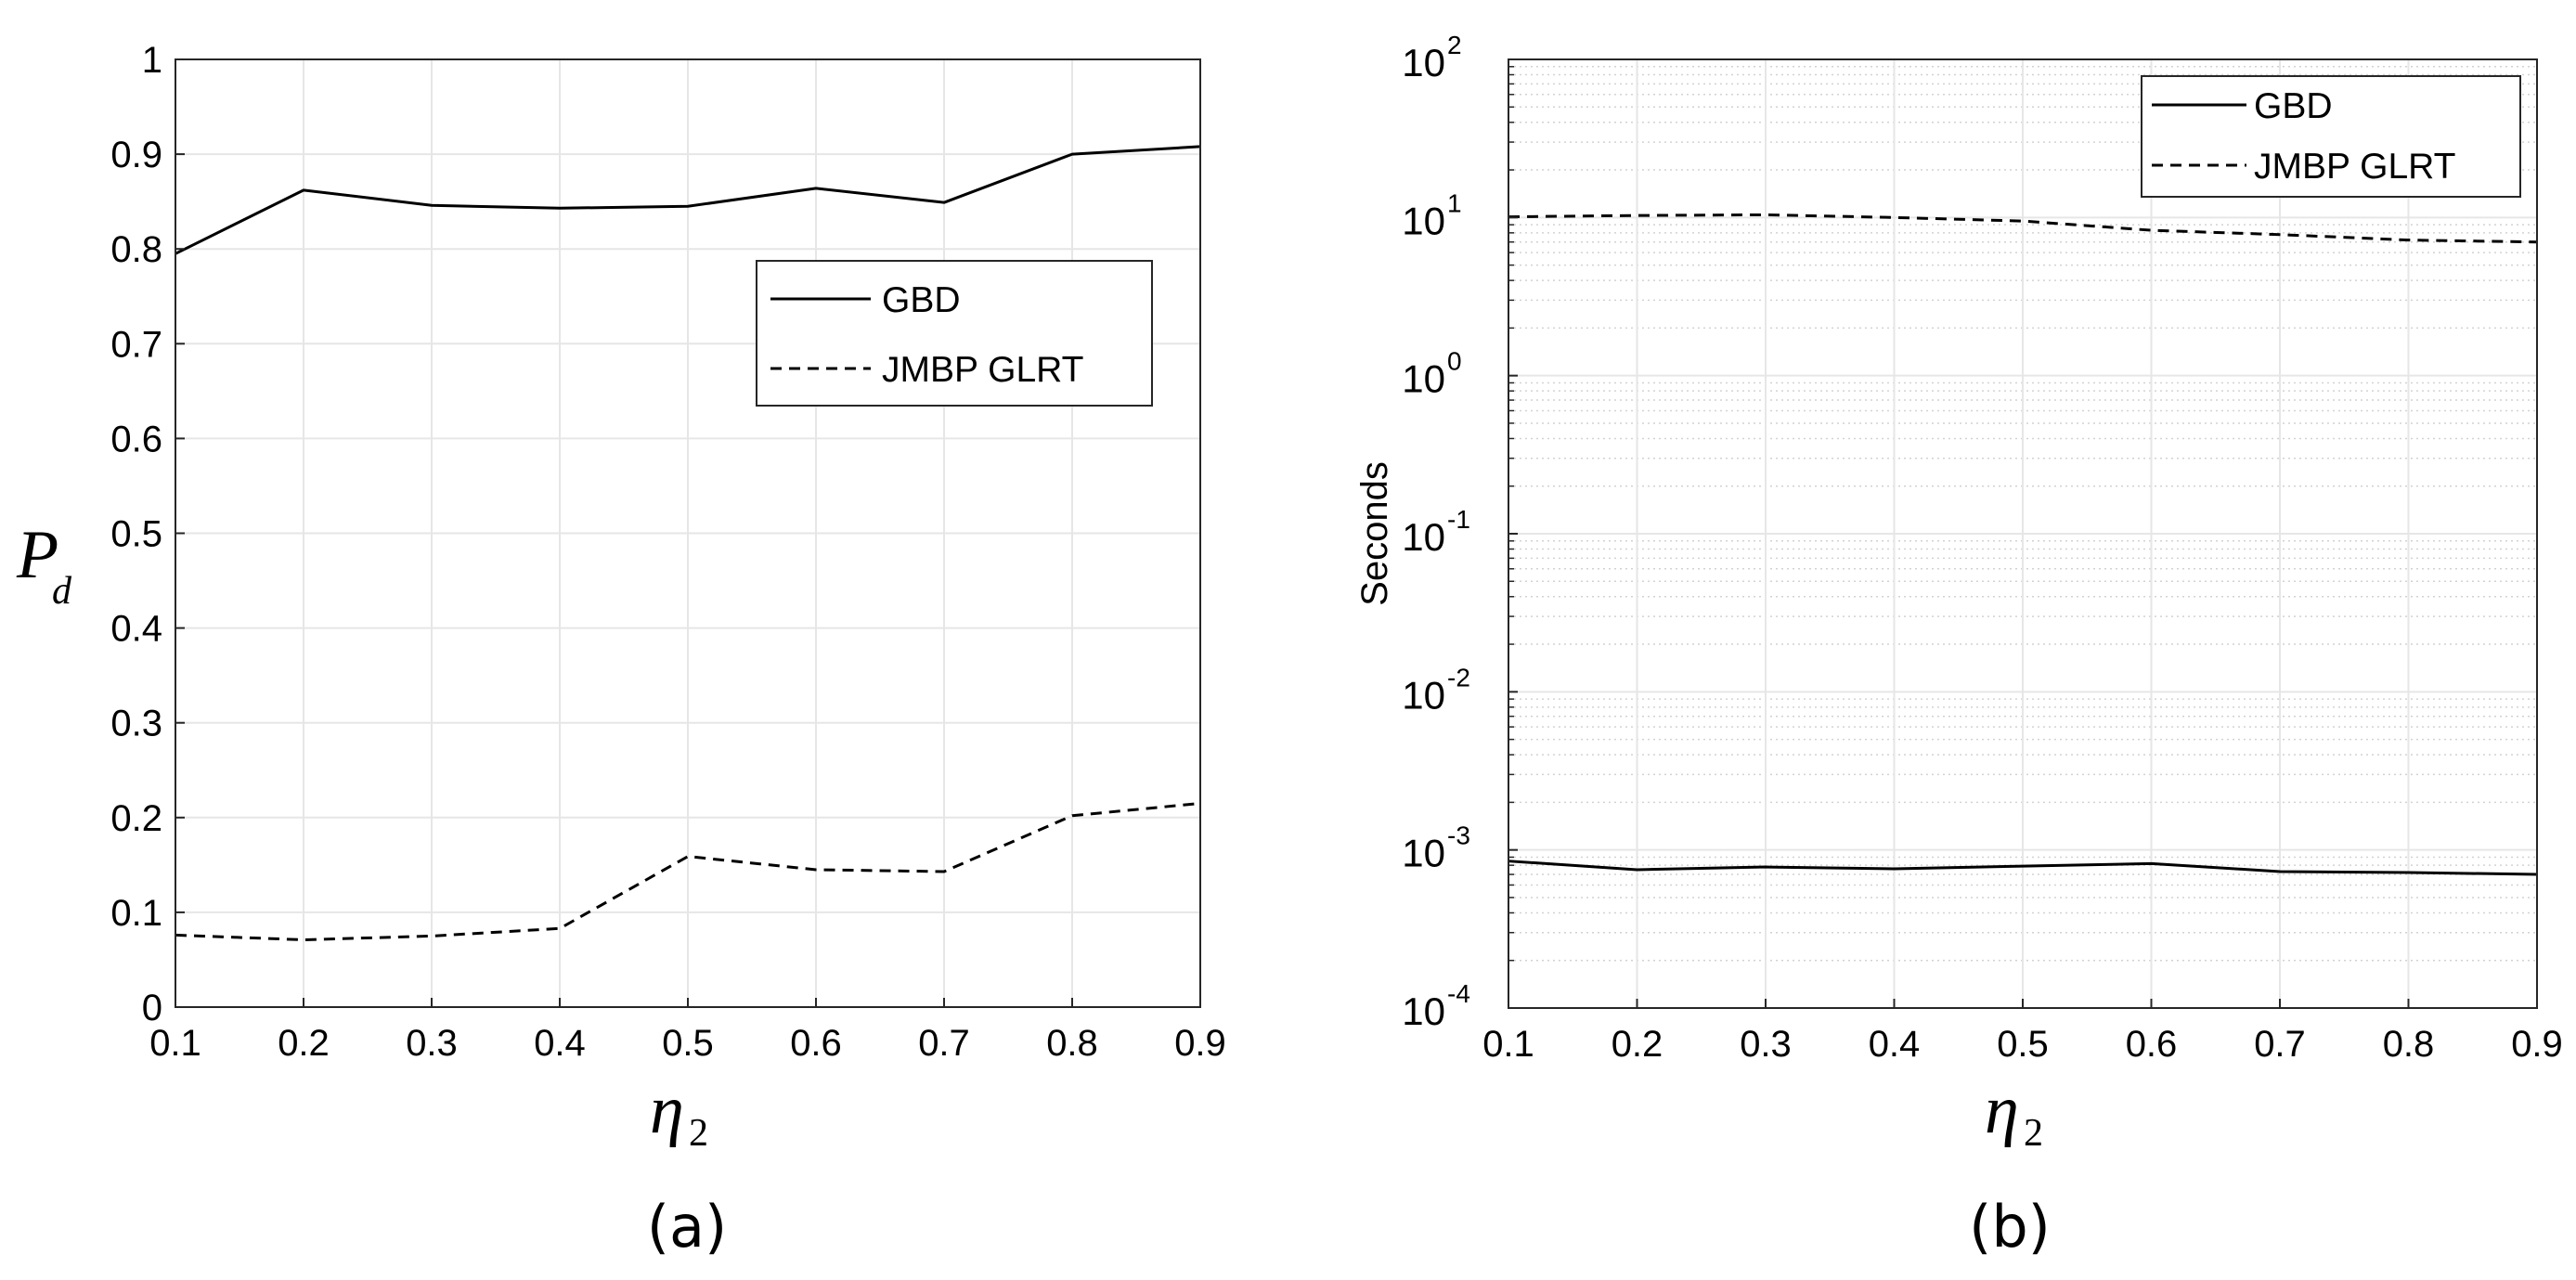 The image size is (2576, 1280). I want to click on chart-b-ytick-label: 10 2, so click(1431, 57).